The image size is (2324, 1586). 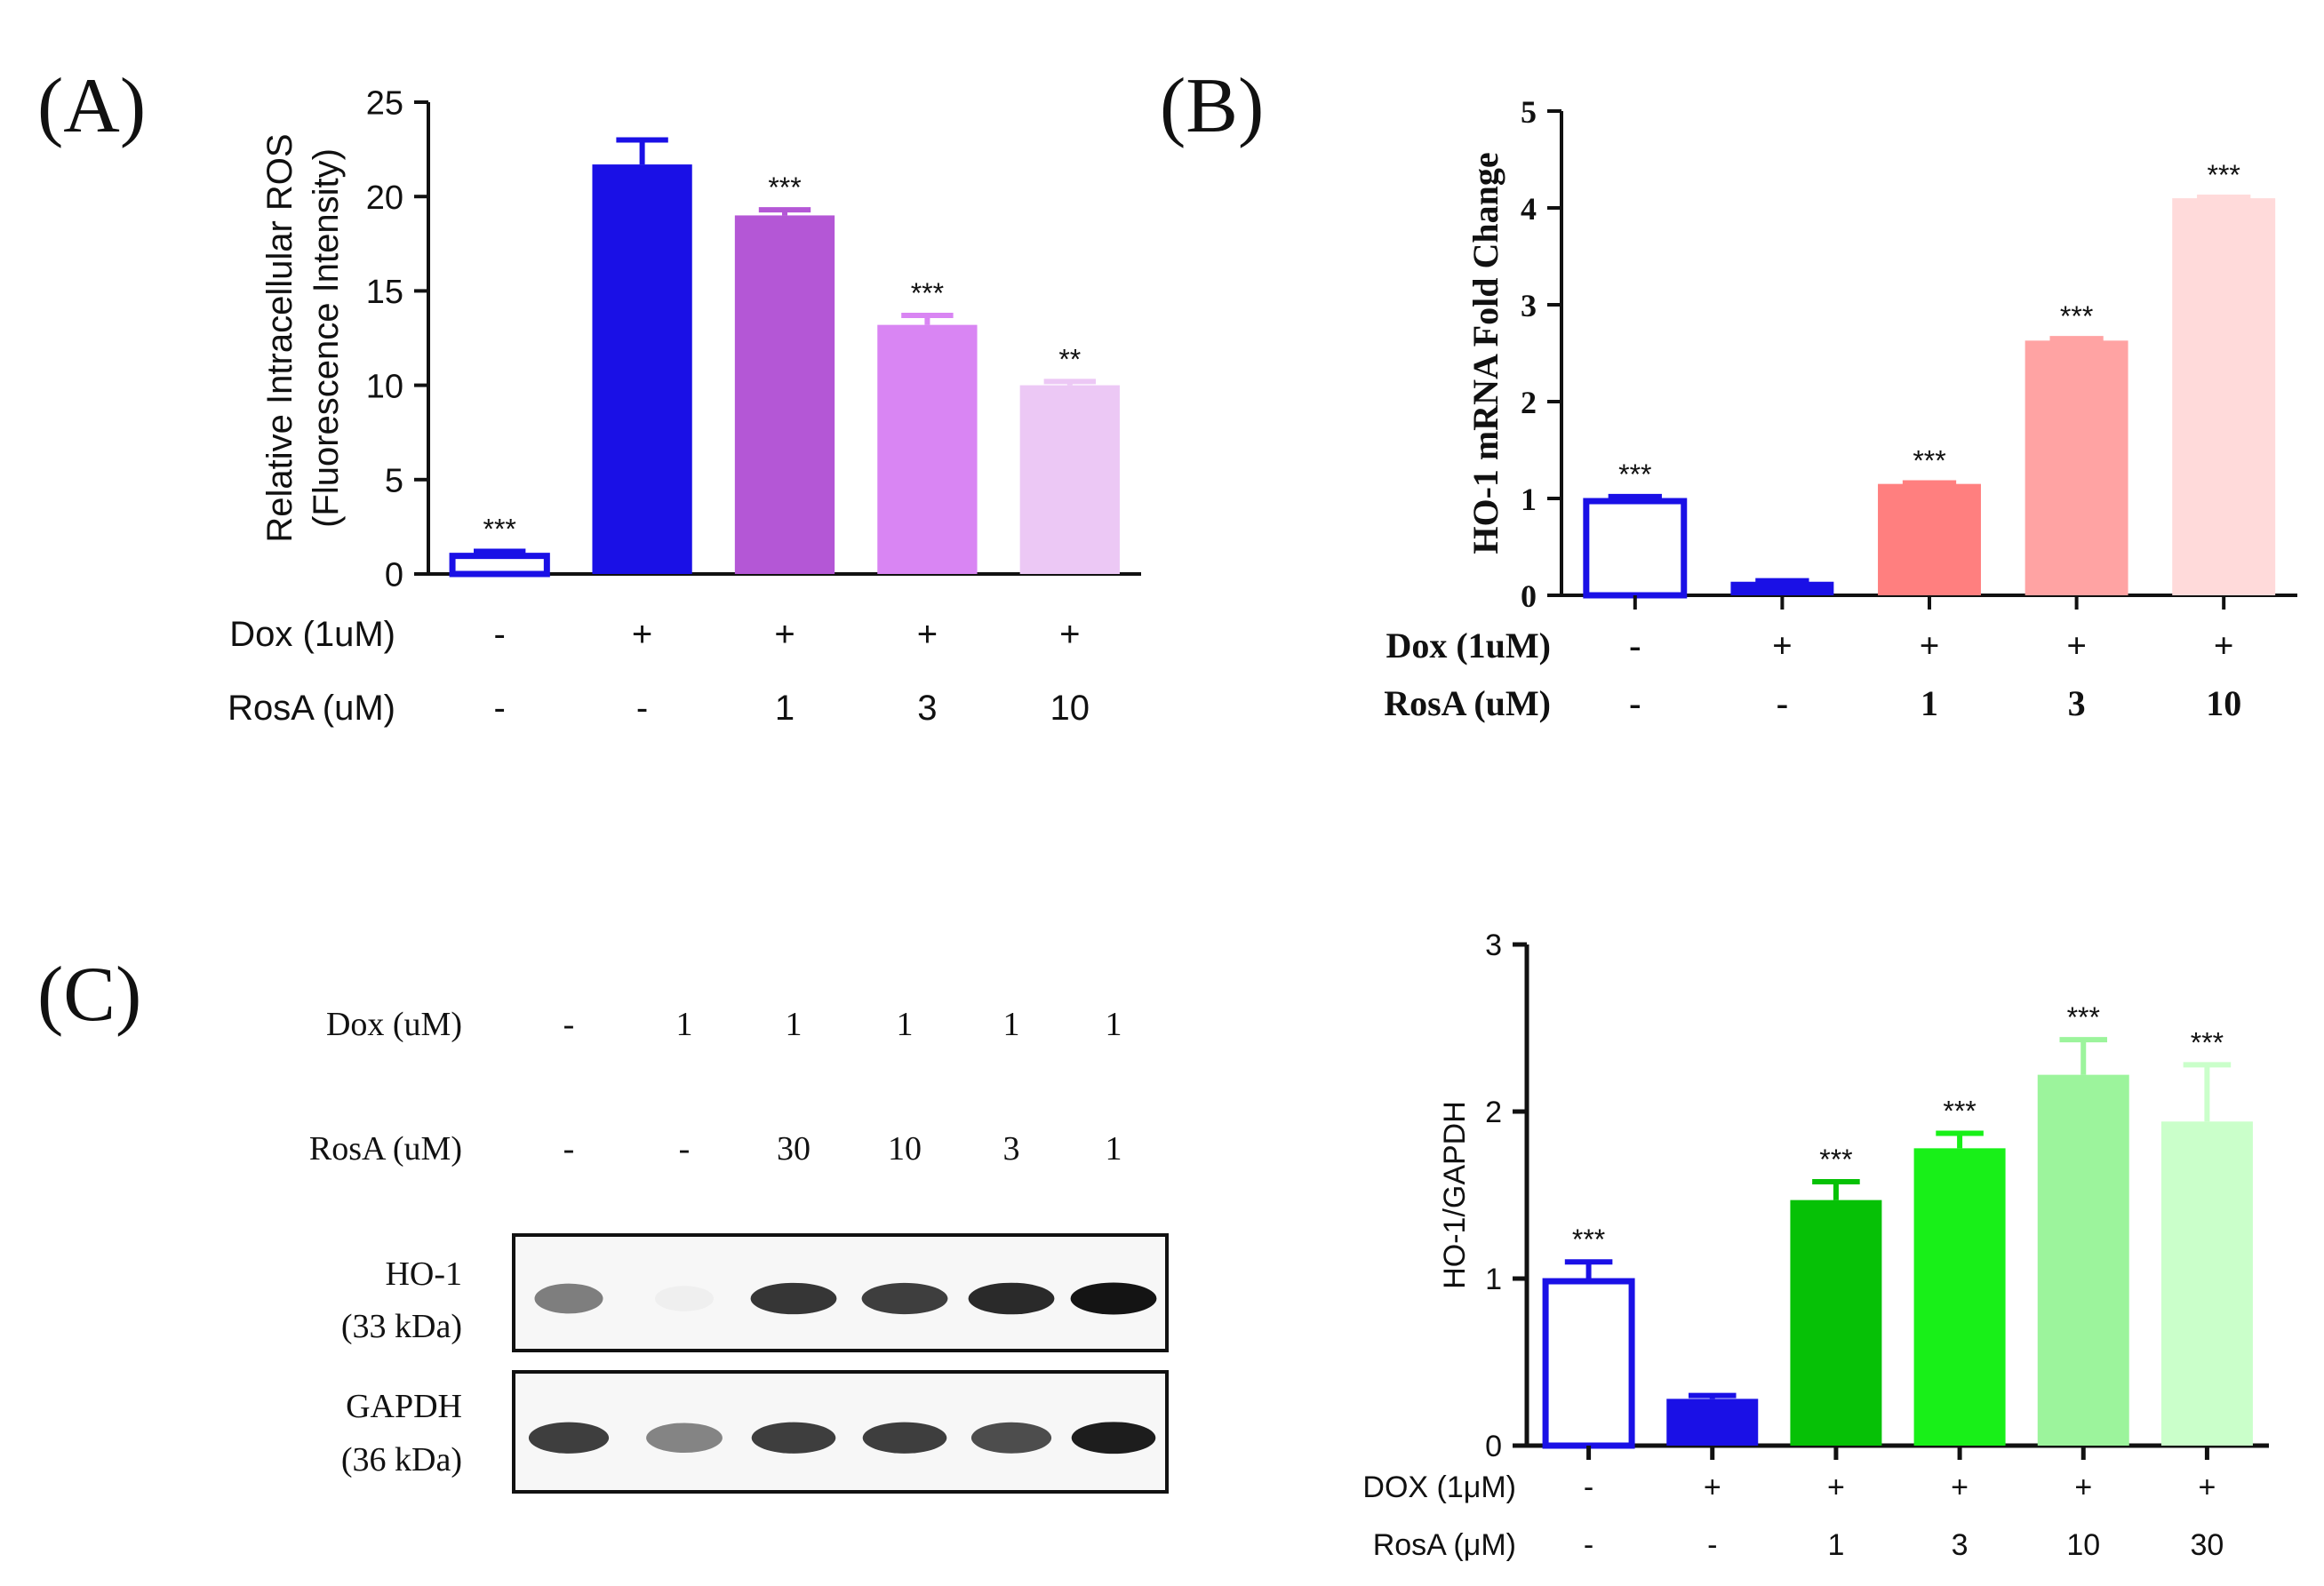 What do you see at coordinates (423, 1274) in the screenshot?
I see `blot-protein-label: HO-1` at bounding box center [423, 1274].